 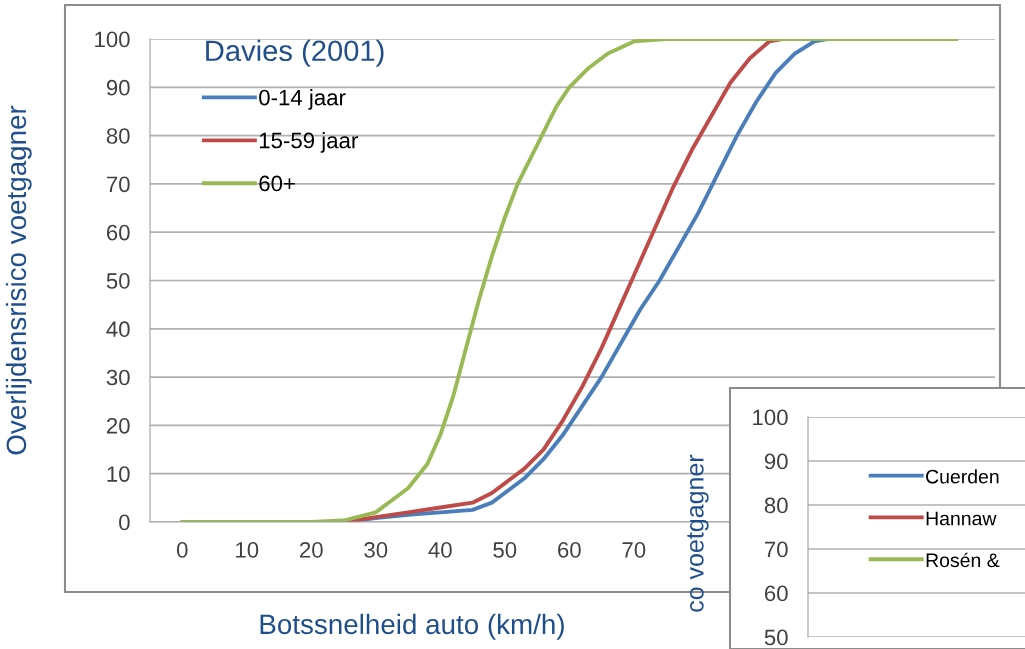 What do you see at coordinates (962, 476) in the screenshot?
I see `legend-label: Cuerden` at bounding box center [962, 476].